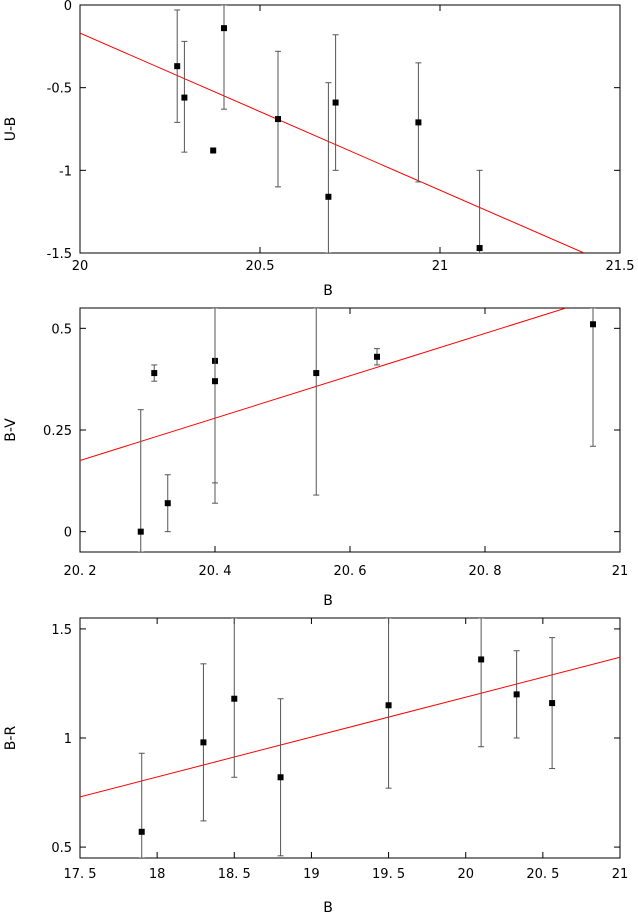  Describe the element at coordinates (157, 874) in the screenshot. I see `x-tick-label: 18` at that location.